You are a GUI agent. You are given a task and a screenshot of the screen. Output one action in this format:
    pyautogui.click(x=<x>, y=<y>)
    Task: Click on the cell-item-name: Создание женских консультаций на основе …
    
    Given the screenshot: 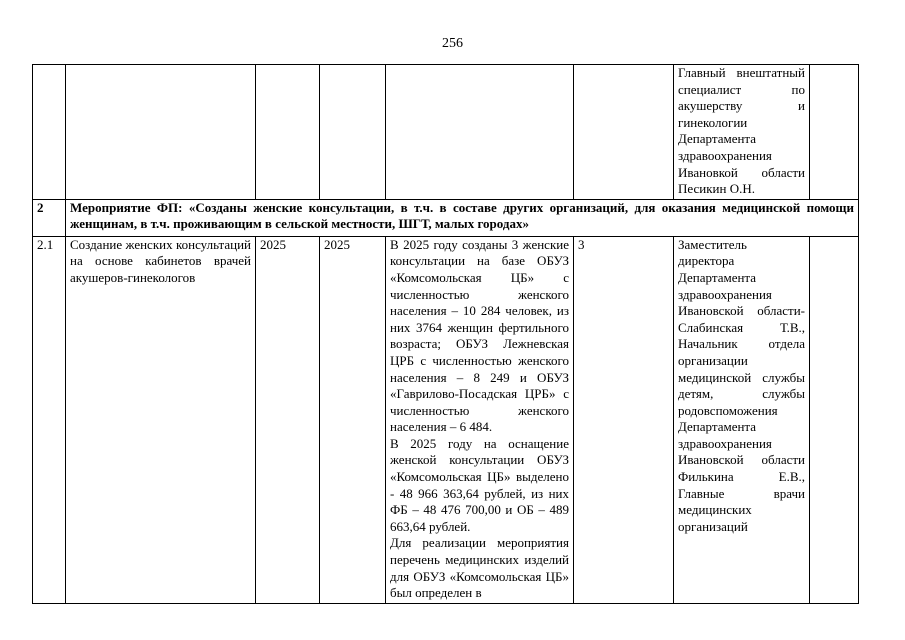 What is the action you would take?
    pyautogui.click(x=160, y=419)
    